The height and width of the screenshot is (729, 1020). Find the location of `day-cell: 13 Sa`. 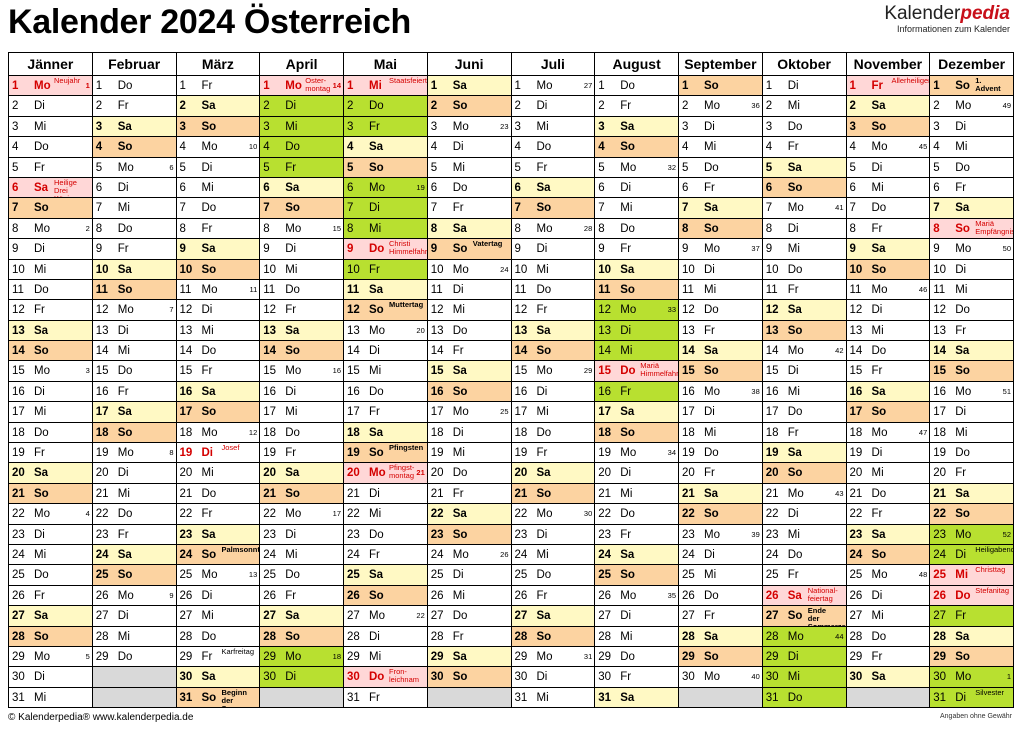

day-cell: 13 Sa is located at coordinates (50, 330).